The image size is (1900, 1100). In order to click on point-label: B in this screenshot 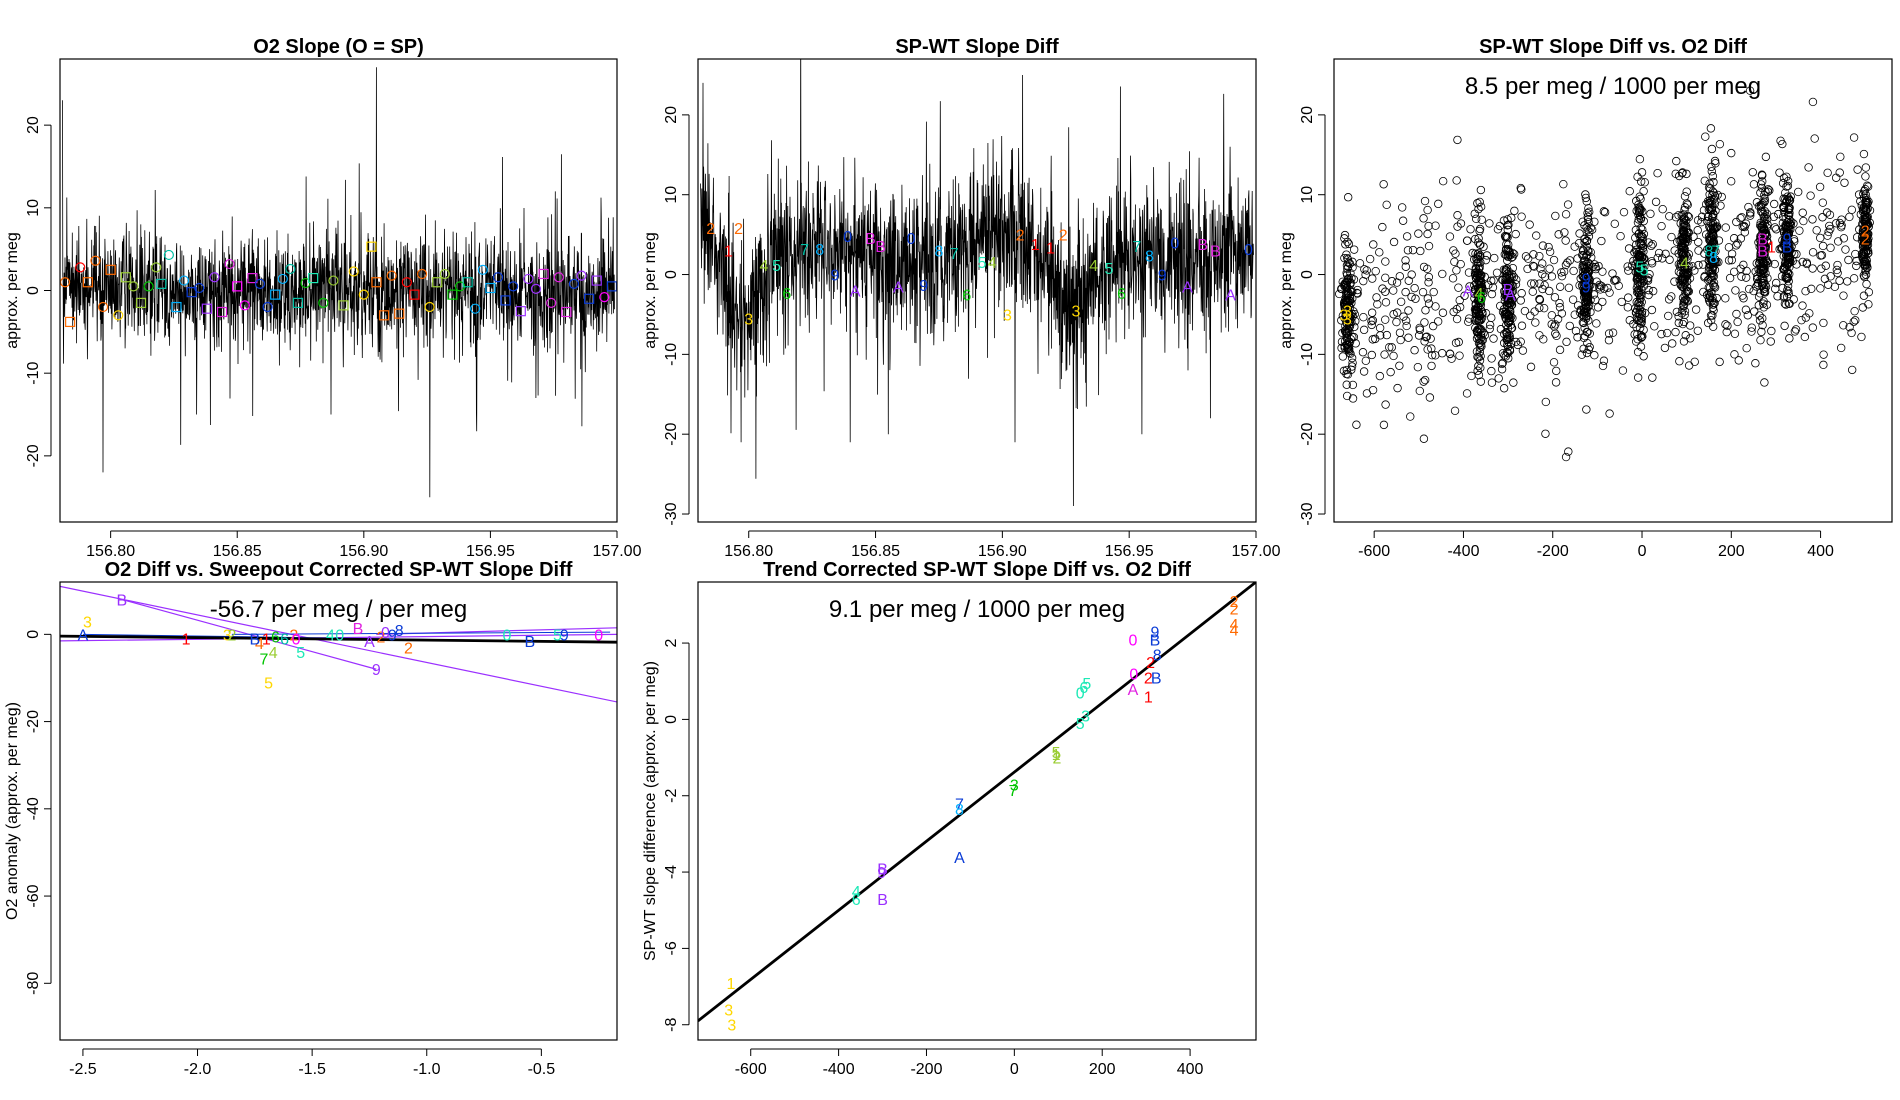, I will do `click(1215, 252)`.